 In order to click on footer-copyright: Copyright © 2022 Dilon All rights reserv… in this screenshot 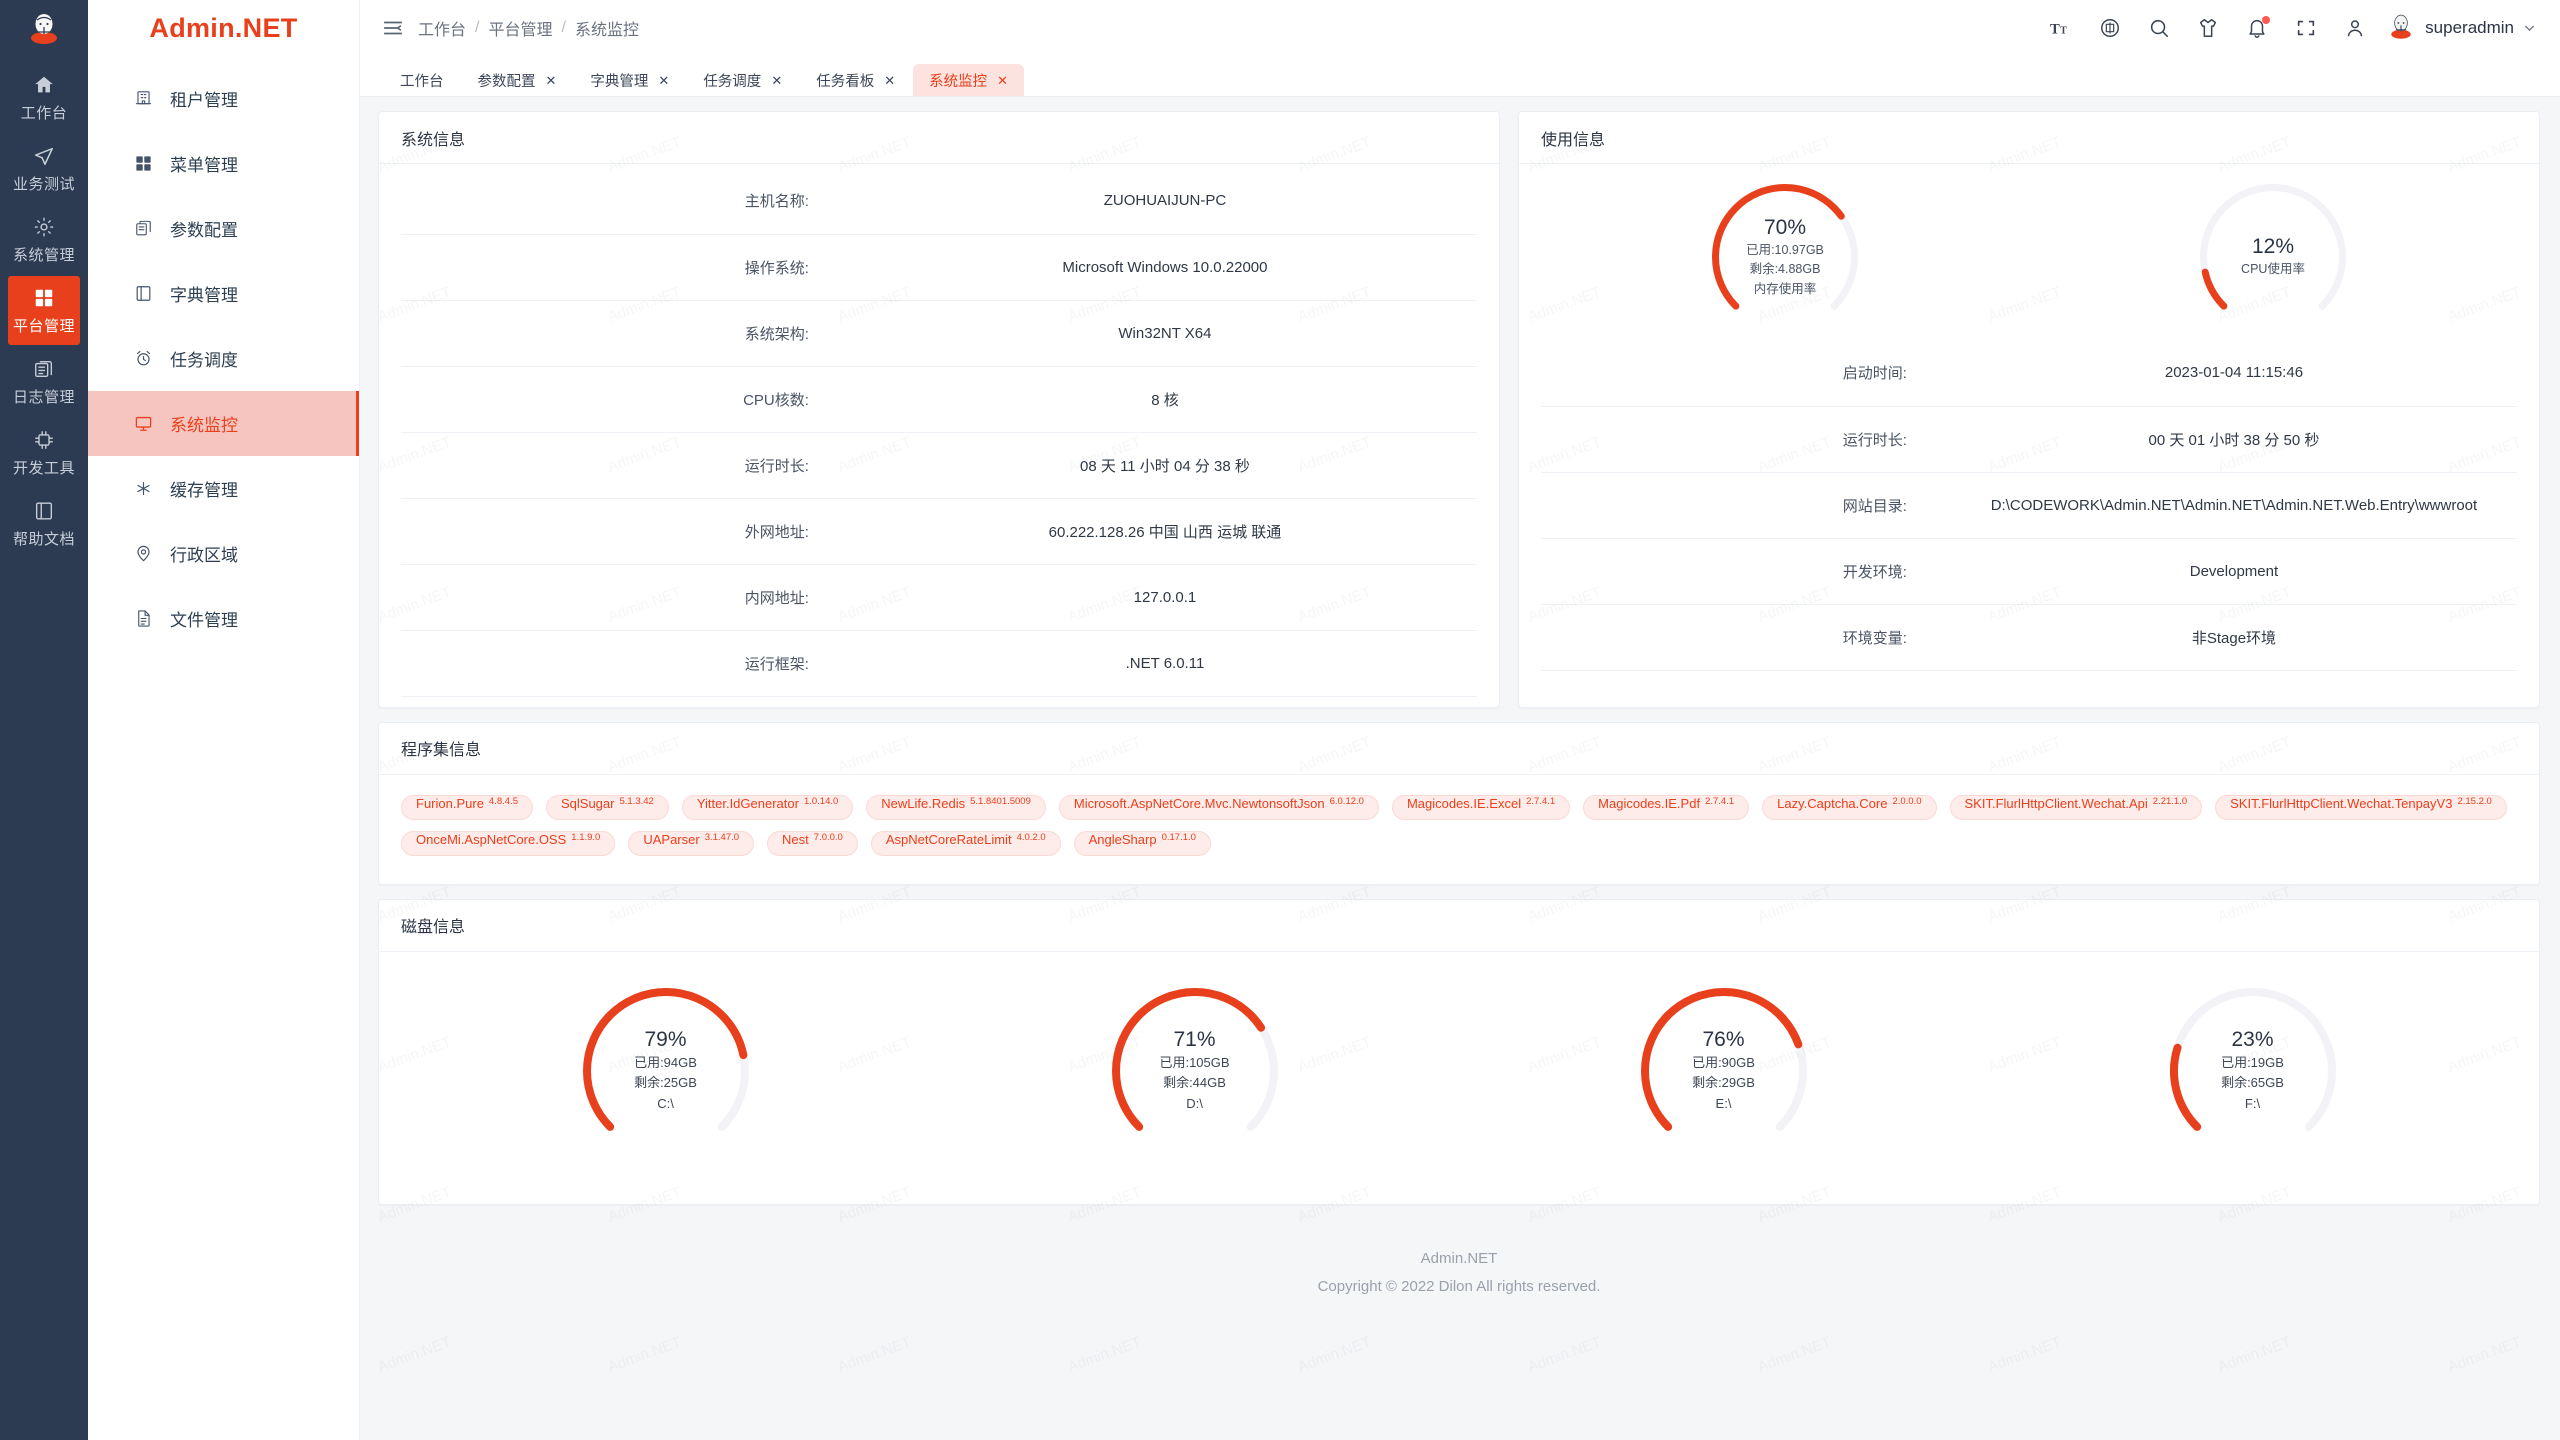, I will do `click(1459, 1286)`.